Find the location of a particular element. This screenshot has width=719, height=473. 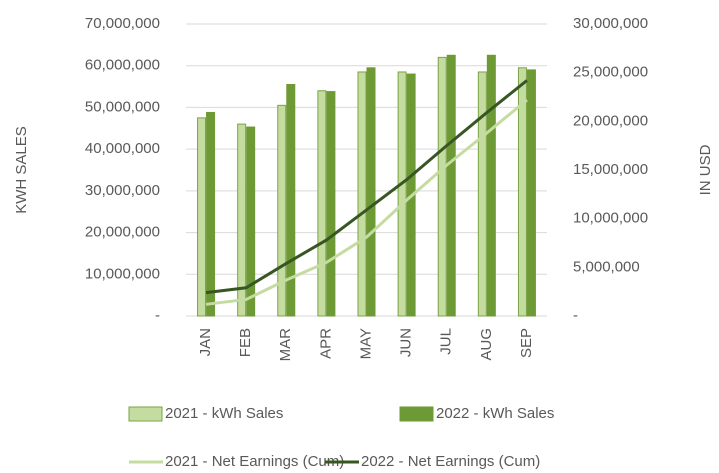

y2-tick-label: 30,000,000 is located at coordinates (610, 23).